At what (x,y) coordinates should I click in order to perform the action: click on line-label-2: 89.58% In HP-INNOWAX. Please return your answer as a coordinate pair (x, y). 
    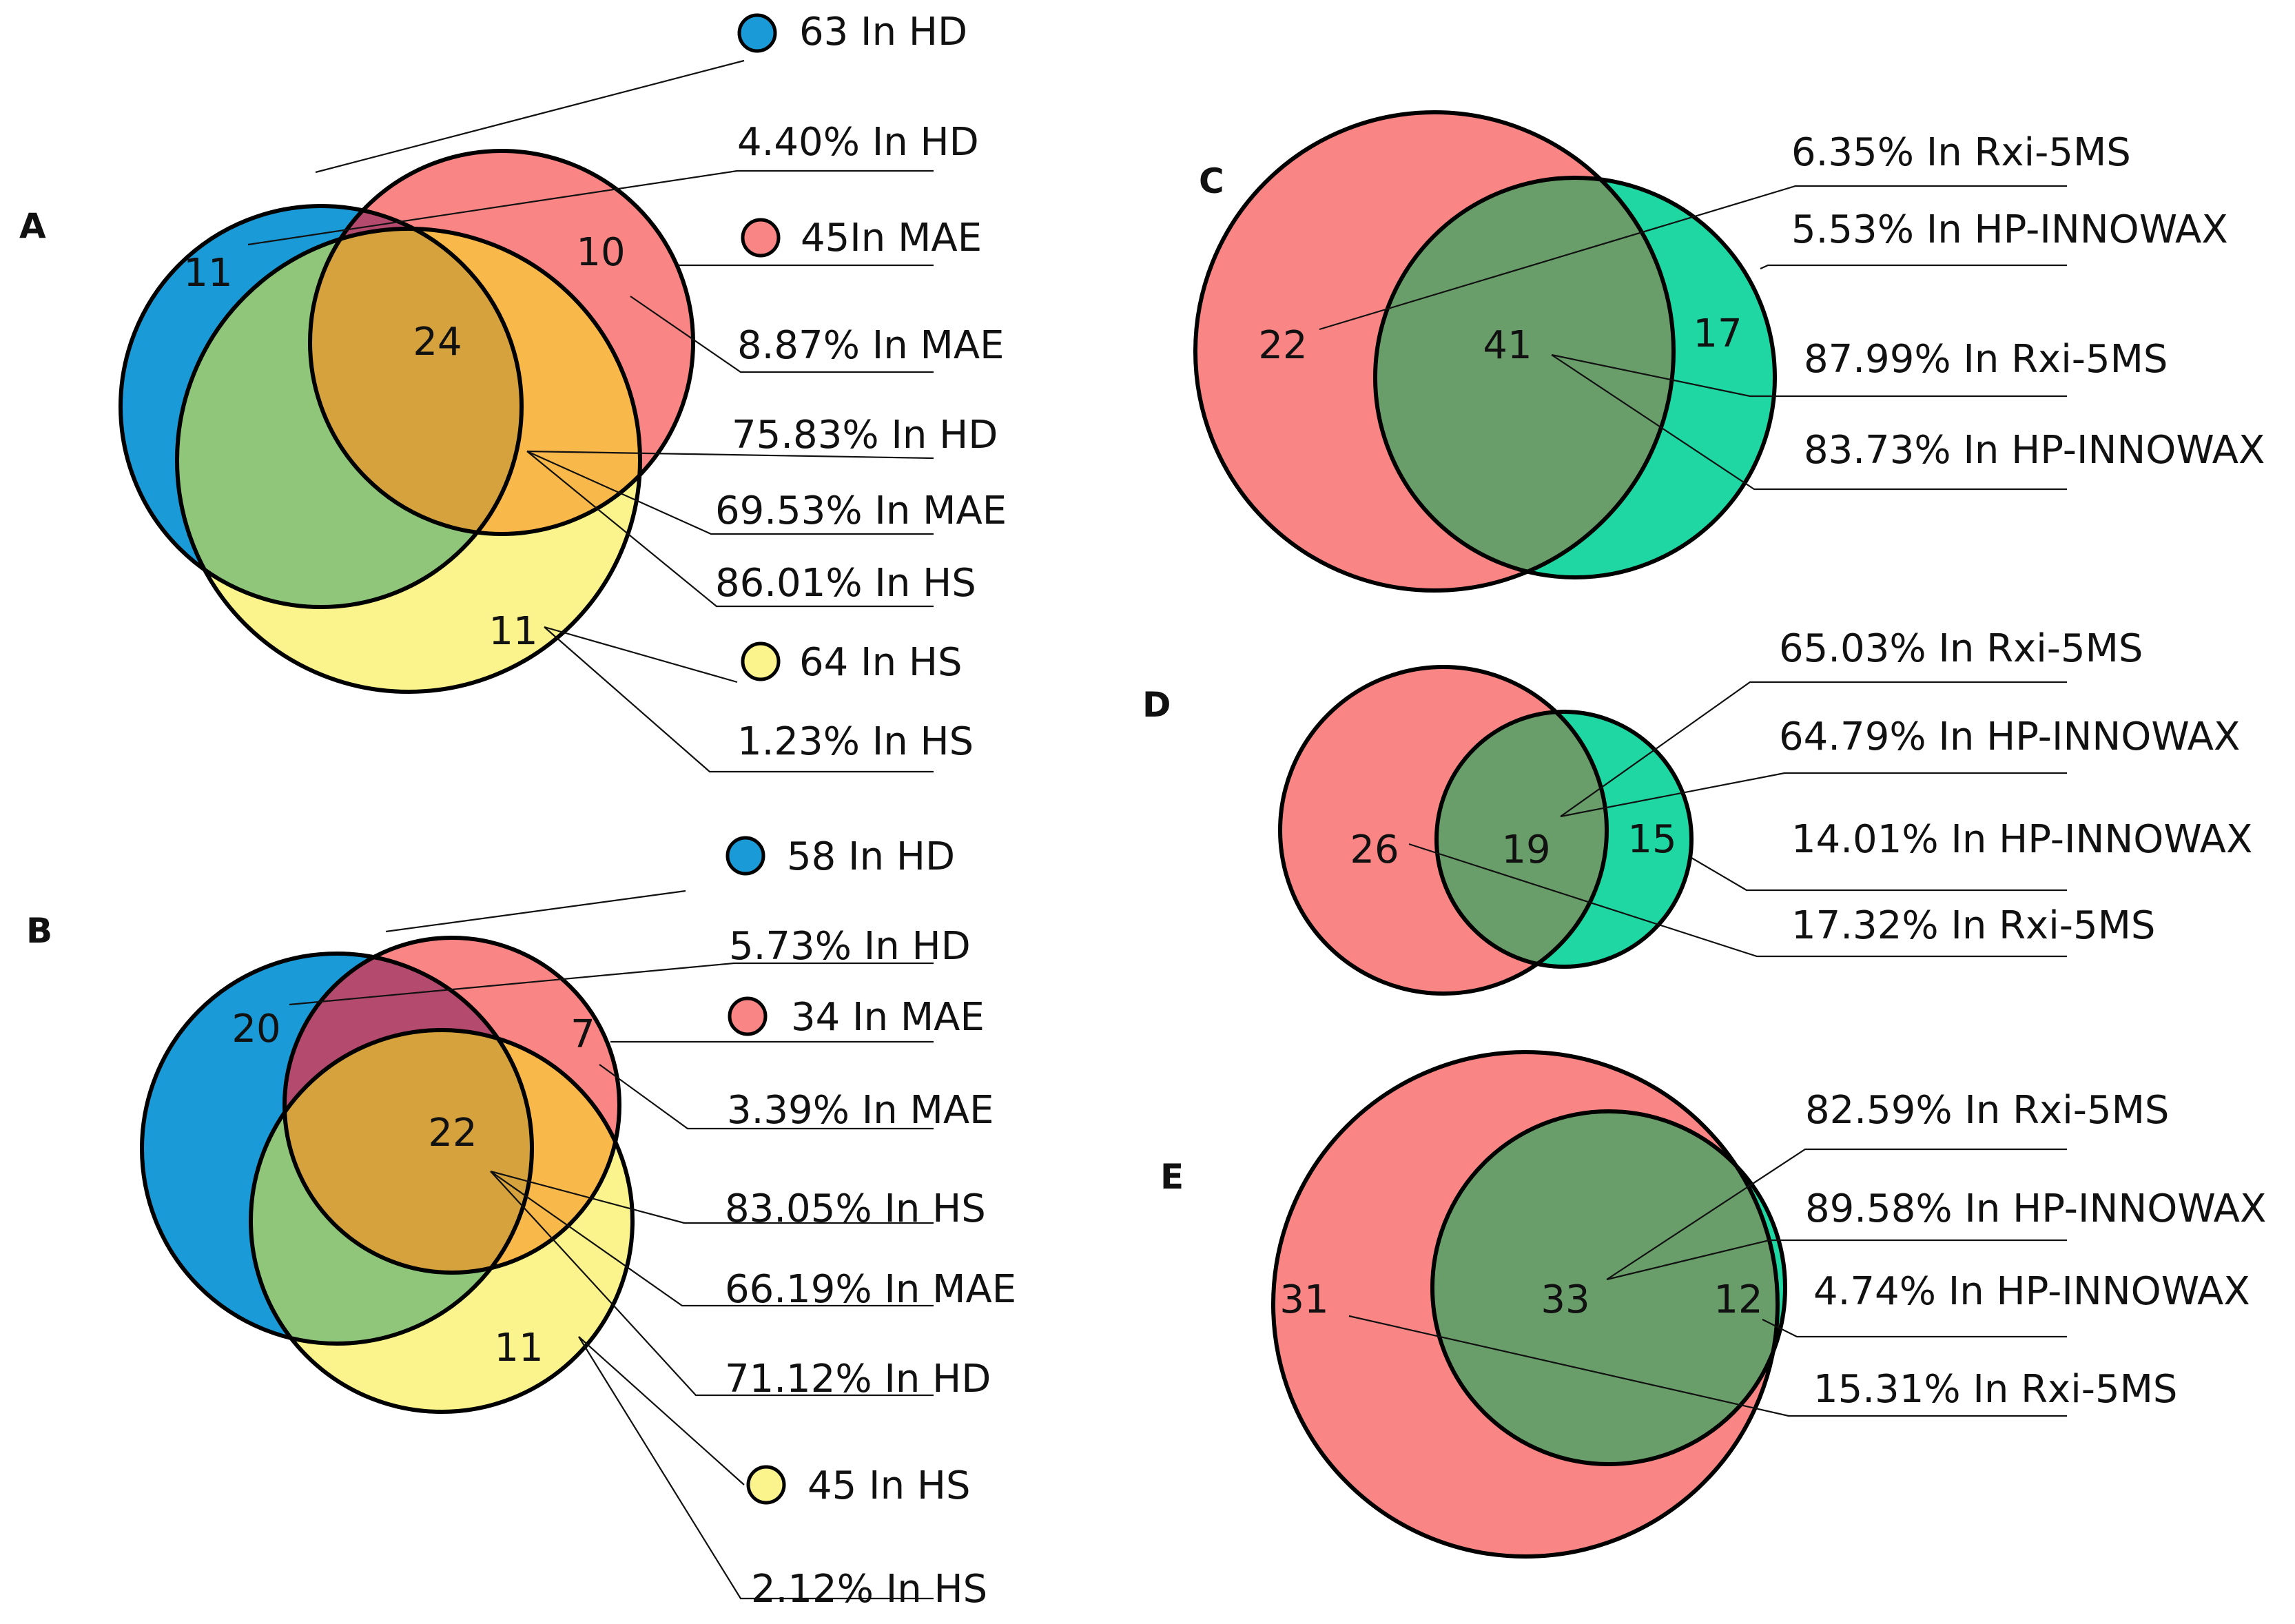
    Looking at the image, I should click on (2035, 1209).